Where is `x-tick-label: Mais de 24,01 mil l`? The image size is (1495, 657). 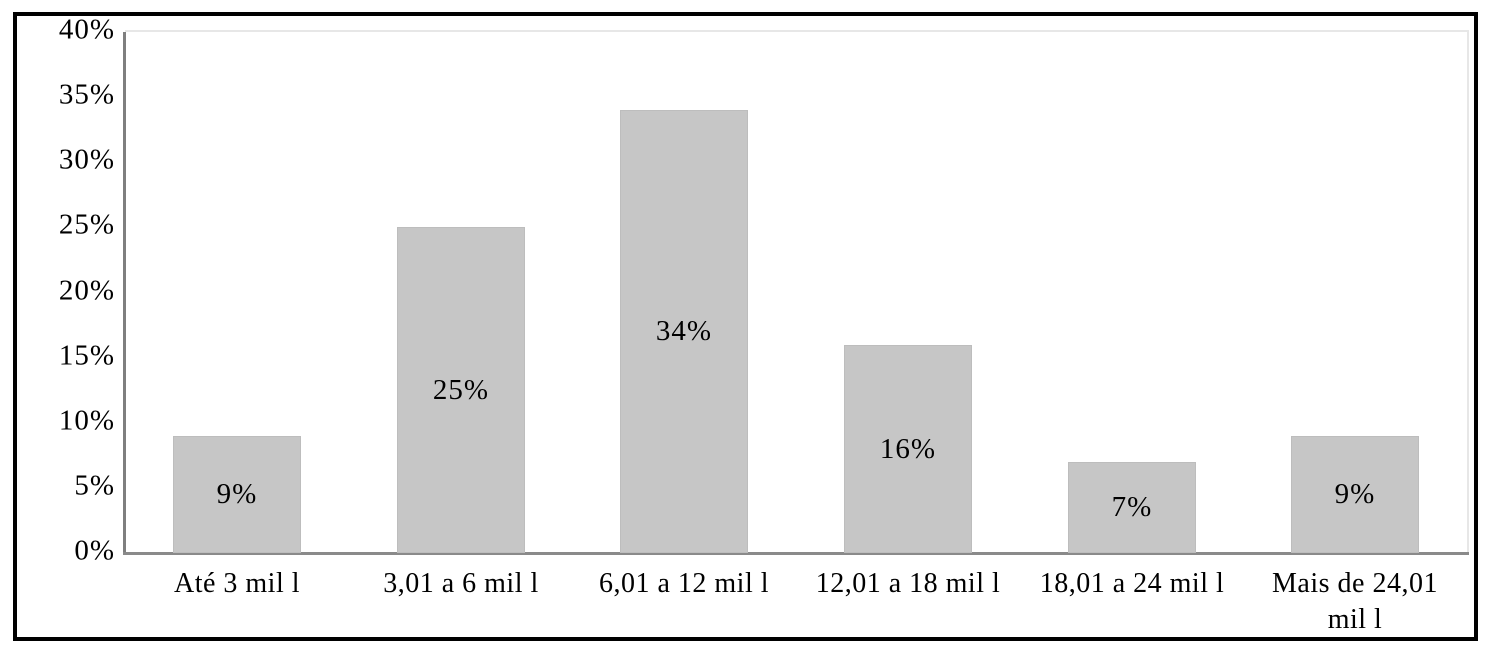 x-tick-label: Mais de 24,01 mil l is located at coordinates (1355, 602).